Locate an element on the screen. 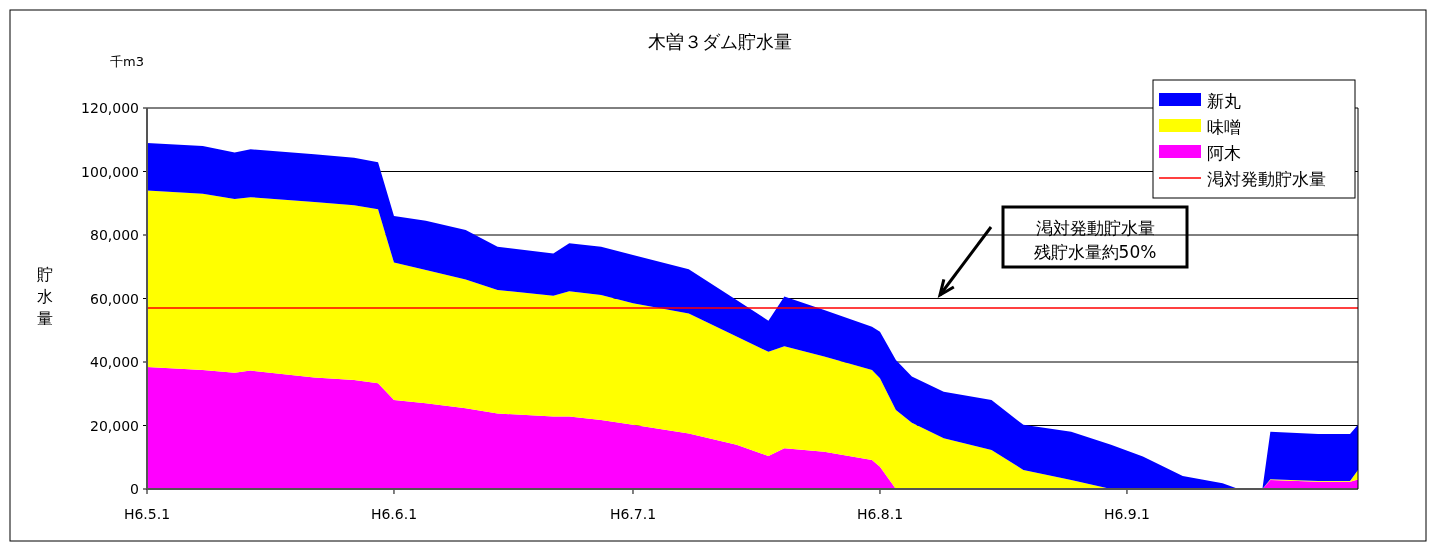  y-tick-label: 80,000 is located at coordinates (114, 235).